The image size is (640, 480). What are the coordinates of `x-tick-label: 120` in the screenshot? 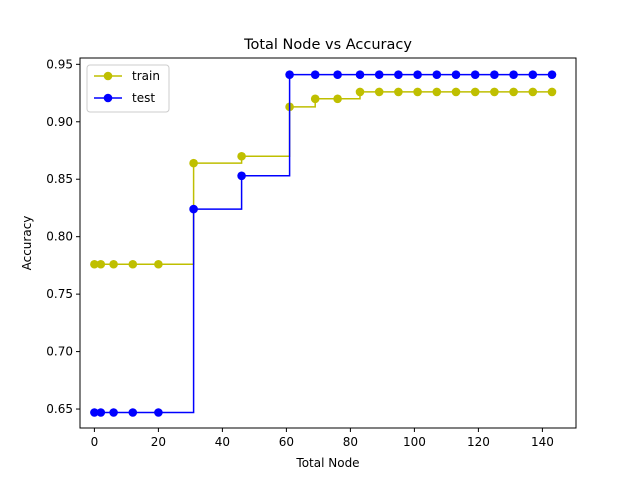 It's located at (478, 442).